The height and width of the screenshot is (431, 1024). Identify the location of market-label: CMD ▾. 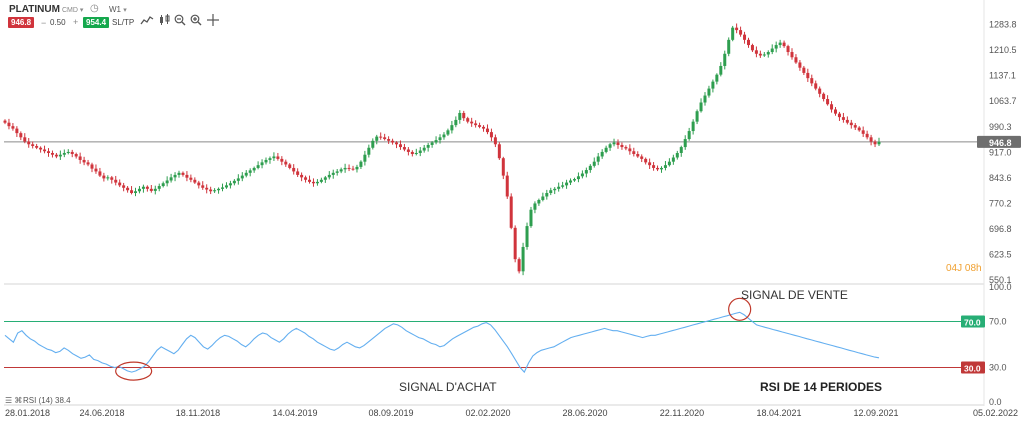
(72, 10).